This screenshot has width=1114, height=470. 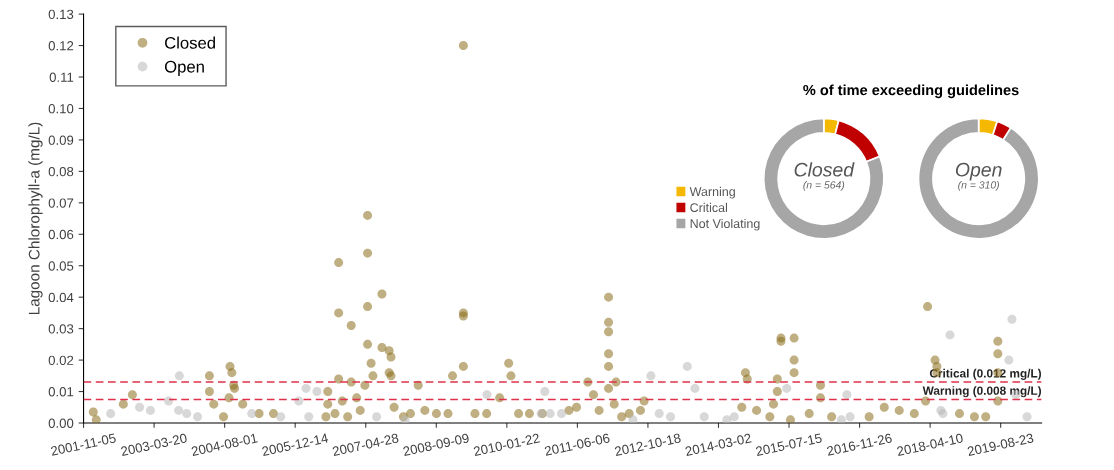 What do you see at coordinates (61, 392) in the screenshot?
I see `y-tick-label: 0.01` at bounding box center [61, 392].